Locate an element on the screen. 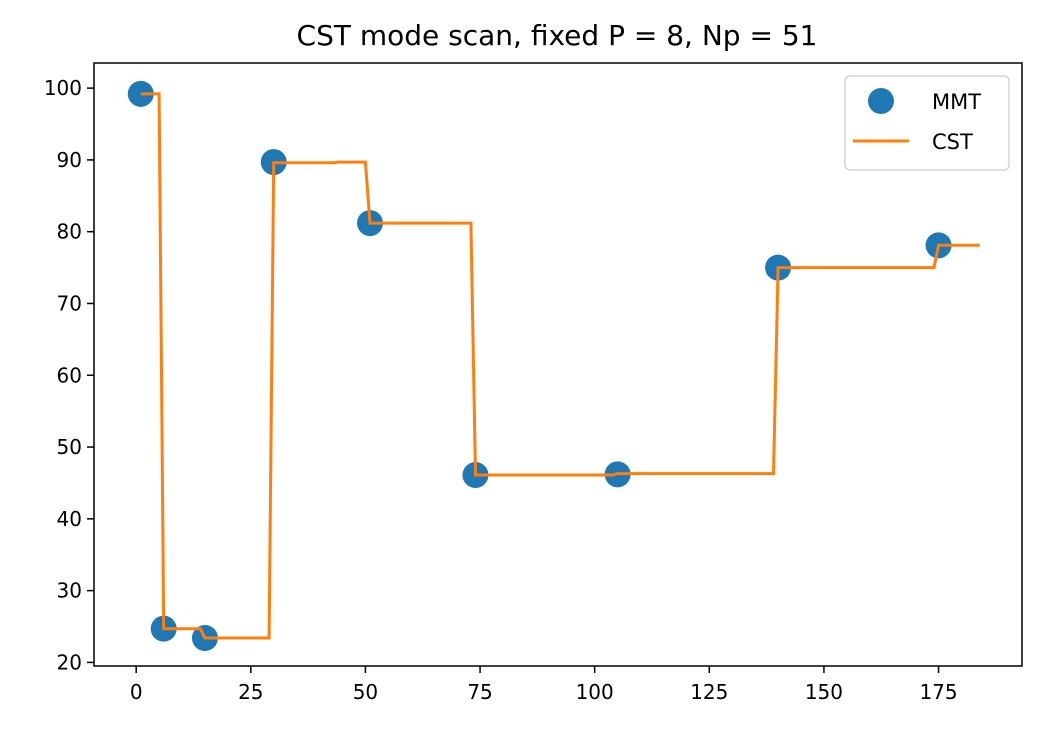 This screenshot has width=1042, height=734. y-tick-label: 60 is located at coordinates (69, 375).